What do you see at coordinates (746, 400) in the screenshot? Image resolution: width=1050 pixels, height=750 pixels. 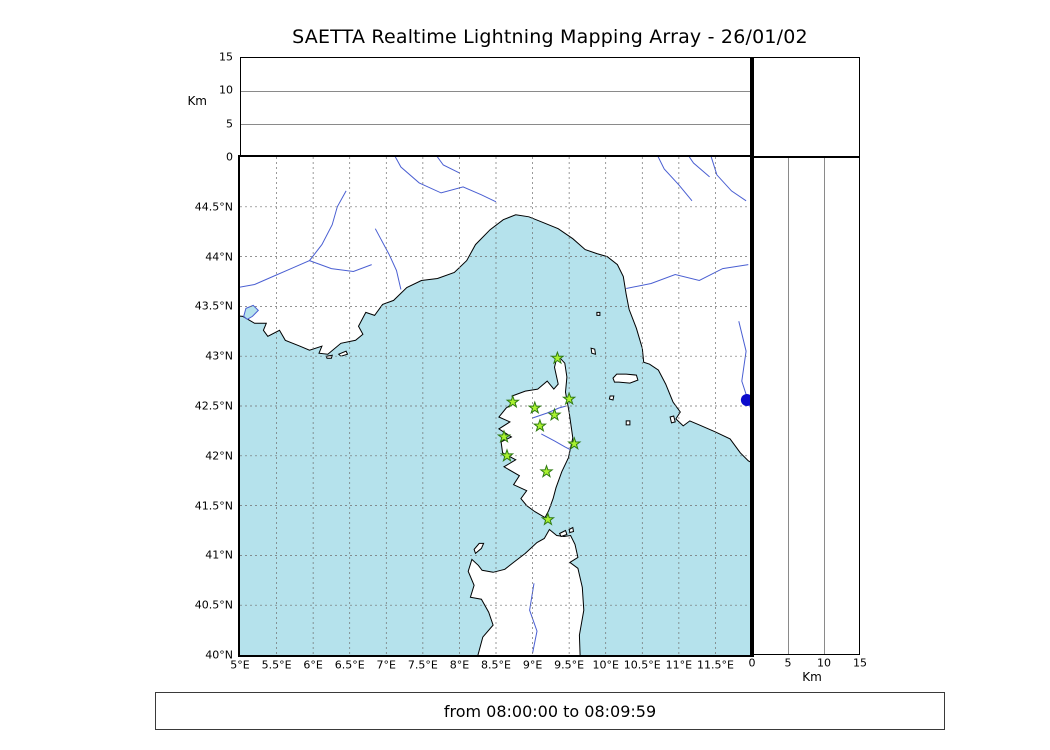 I see `detection-dot` at bounding box center [746, 400].